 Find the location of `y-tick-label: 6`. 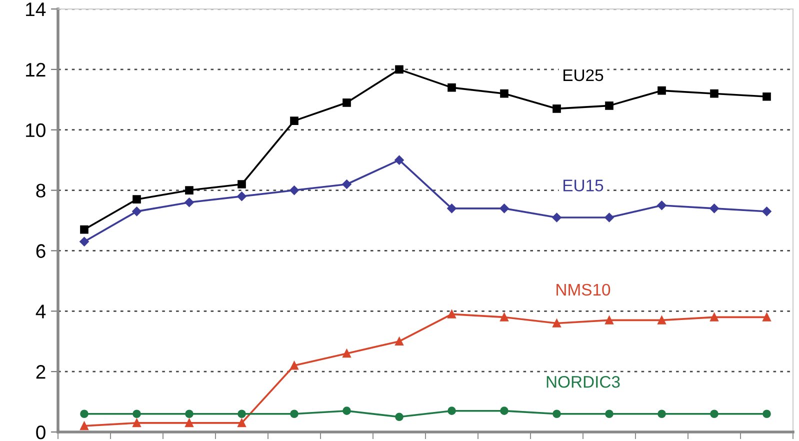

y-tick-label: 6 is located at coordinates (41, 251).